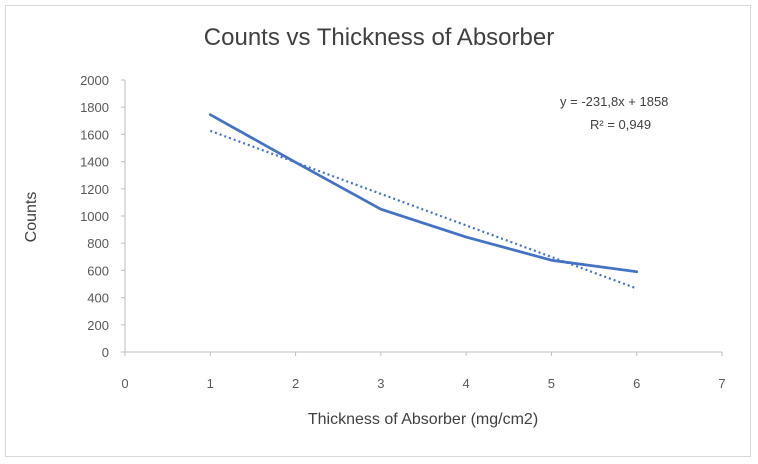 The width and height of the screenshot is (758, 464). Describe the element at coordinates (379, 37) in the screenshot. I see `chart-title: Counts vs Thickness of Absorber` at that location.